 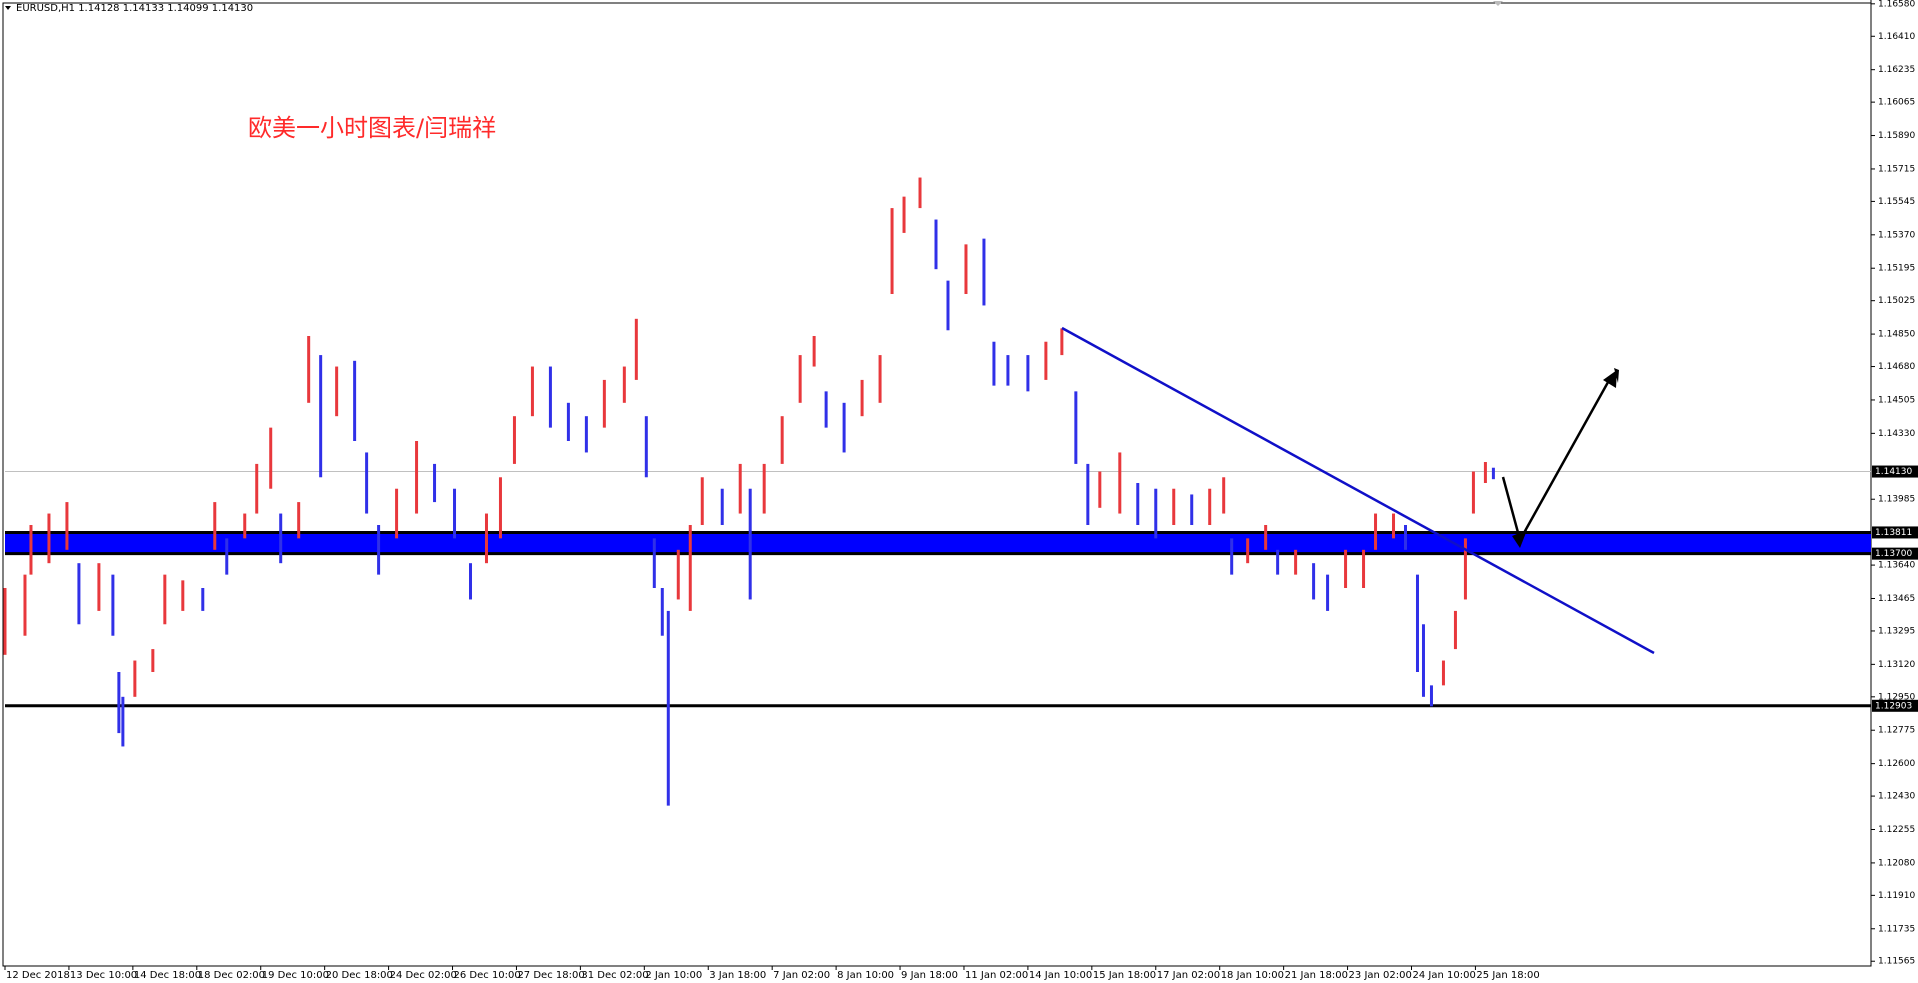 I want to click on y-tick-label: 1.12600, so click(x=1896, y=764).